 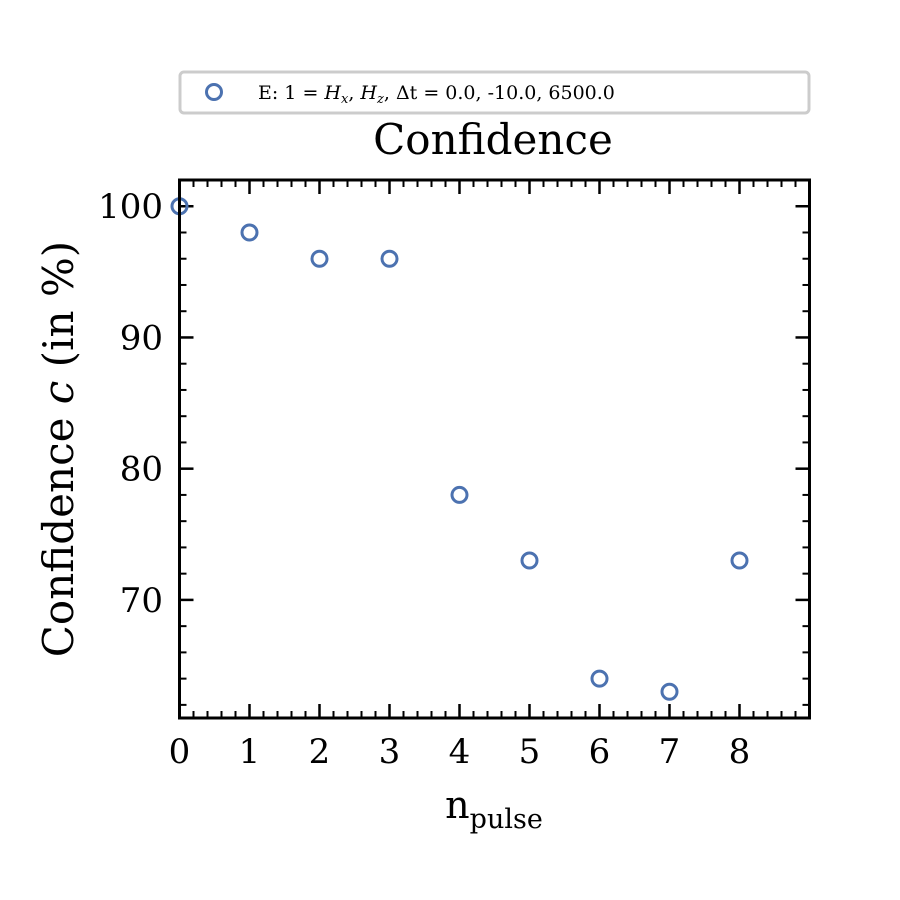 What do you see at coordinates (250, 752) in the screenshot?
I see `x-tick-label: 1` at bounding box center [250, 752].